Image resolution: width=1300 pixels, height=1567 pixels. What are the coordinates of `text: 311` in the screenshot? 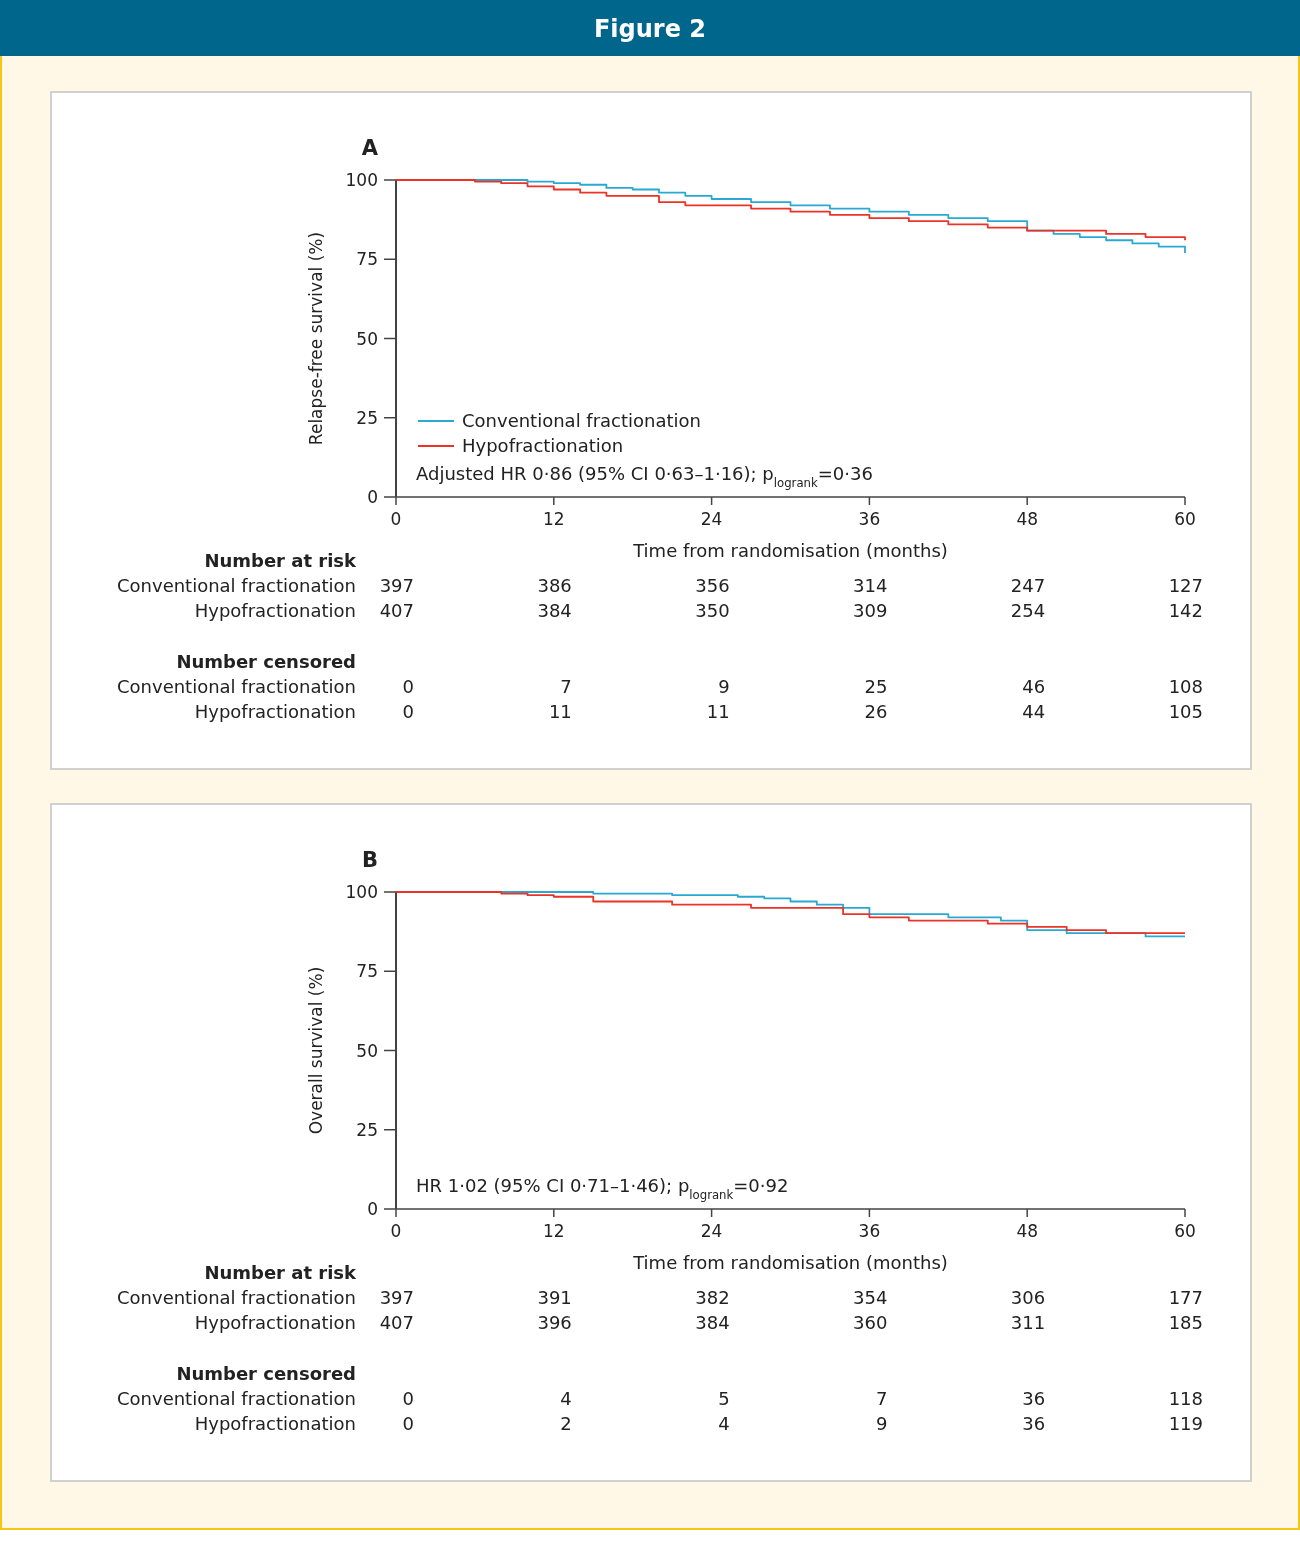 It's located at (1028, 1322).